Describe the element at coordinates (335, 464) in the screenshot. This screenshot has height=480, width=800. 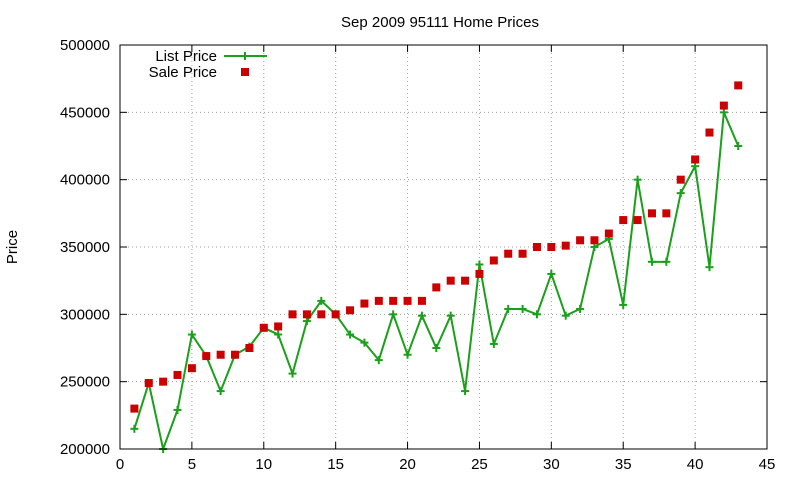
I see `x-tick-label: 15` at that location.